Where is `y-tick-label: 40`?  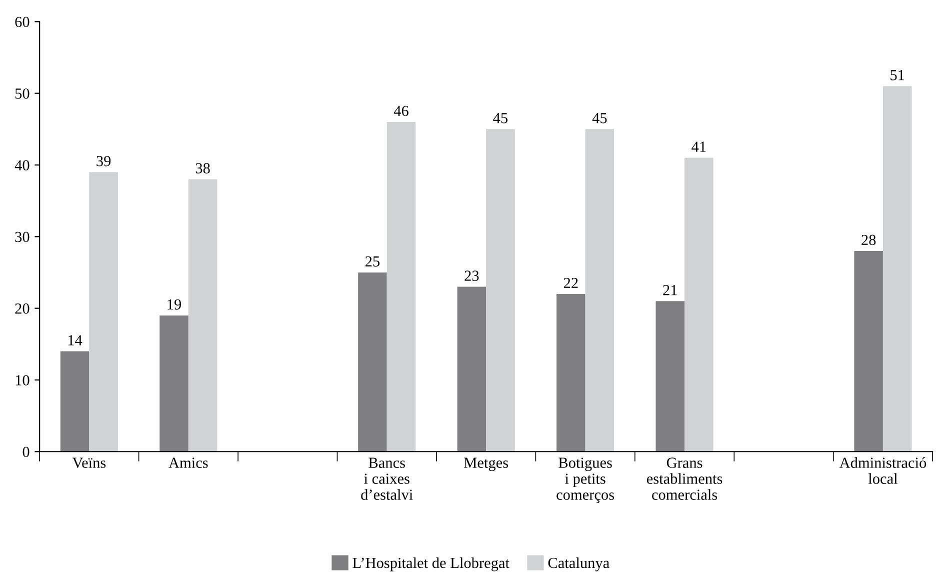 y-tick-label: 40 is located at coordinates (22, 165).